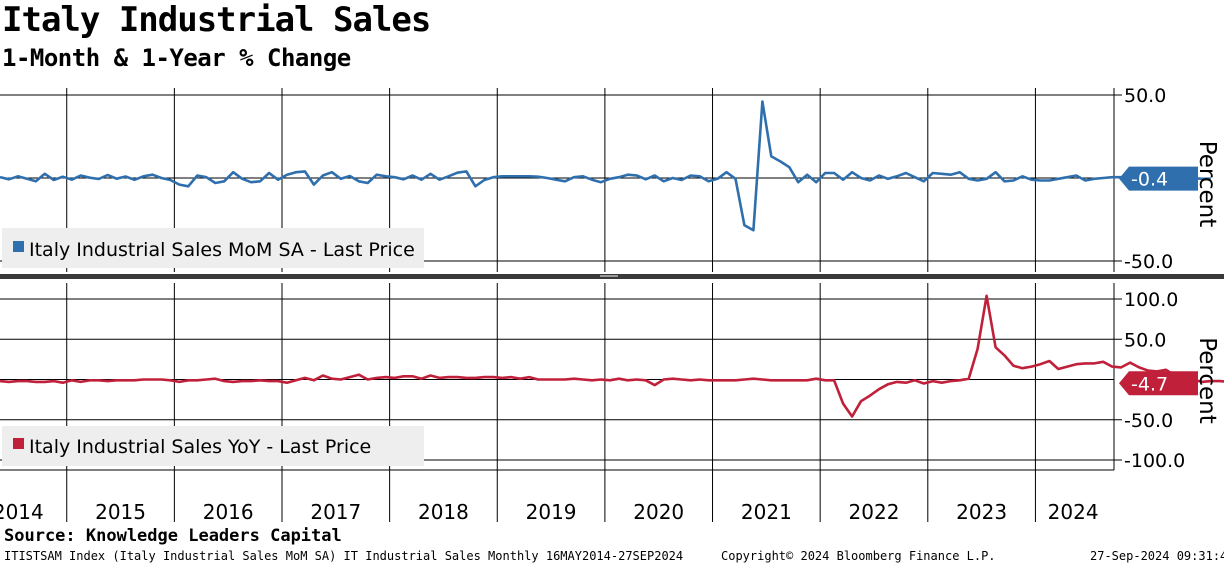  Describe the element at coordinates (1149, 384) in the screenshot. I see `yoy-last-value-label: -4.7` at that location.